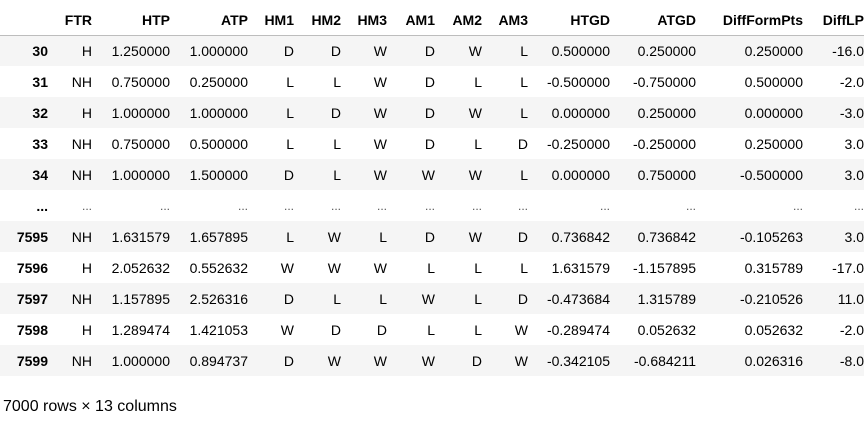  Describe the element at coordinates (40, 143) in the screenshot. I see `row-index: 33` at that location.